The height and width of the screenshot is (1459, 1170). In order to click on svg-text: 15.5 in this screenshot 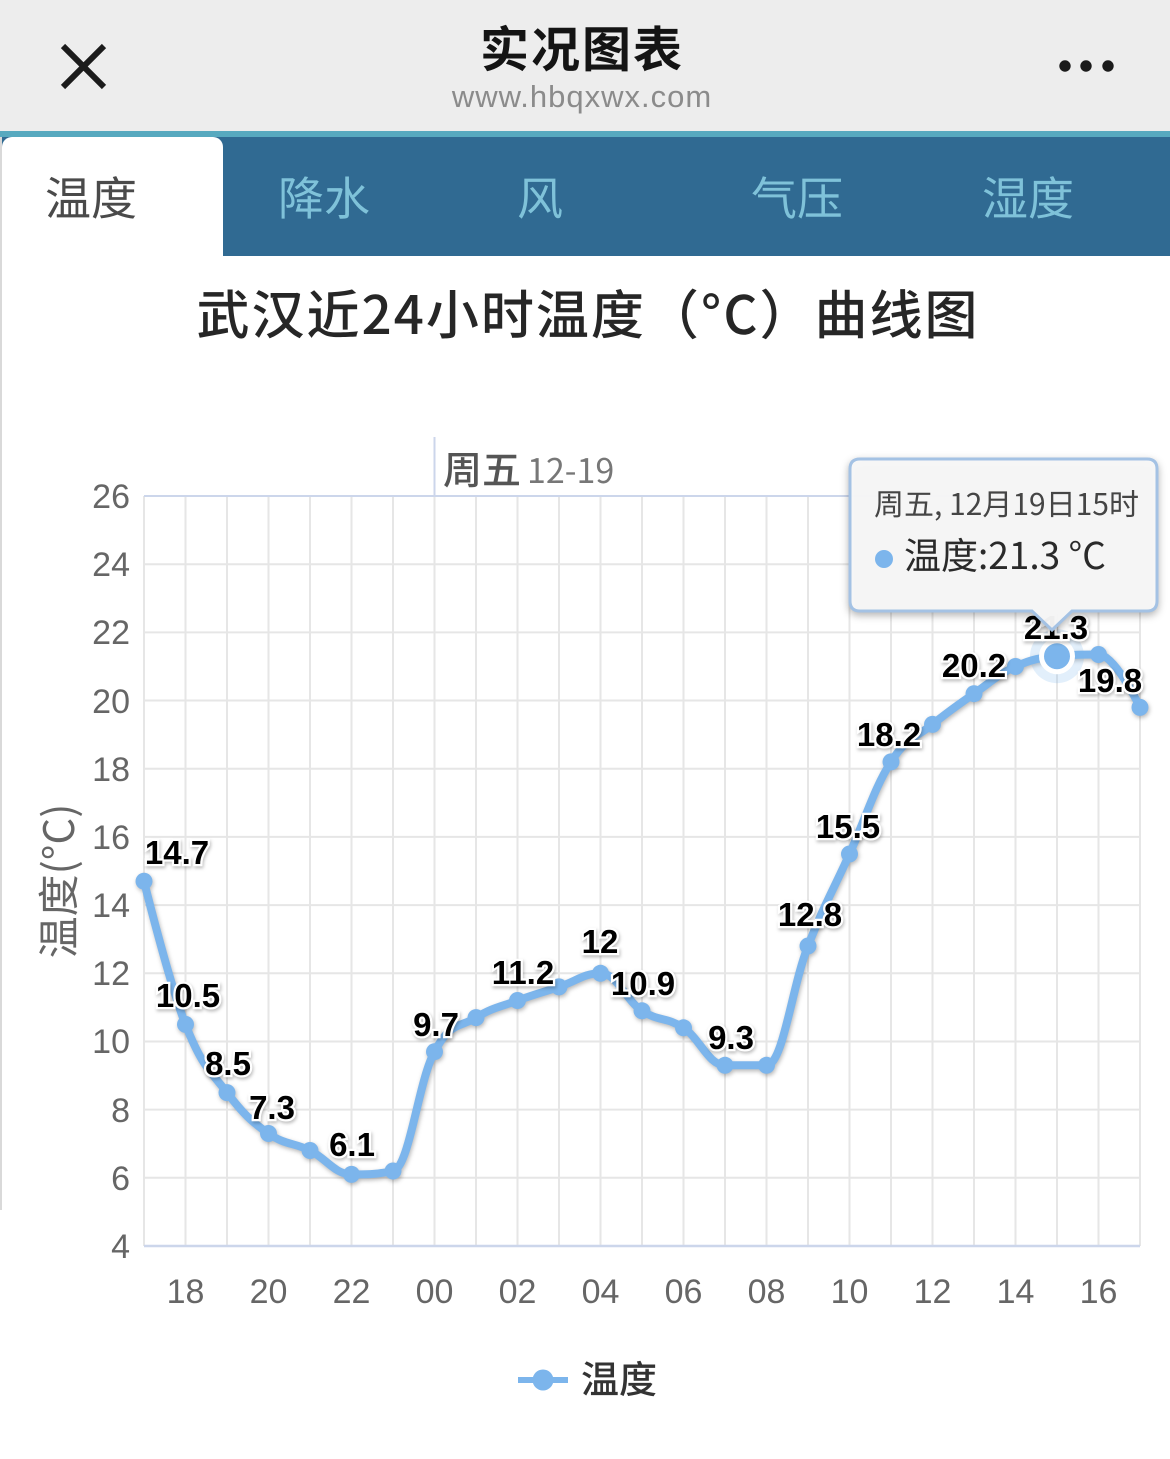, I will do `click(848, 826)`.